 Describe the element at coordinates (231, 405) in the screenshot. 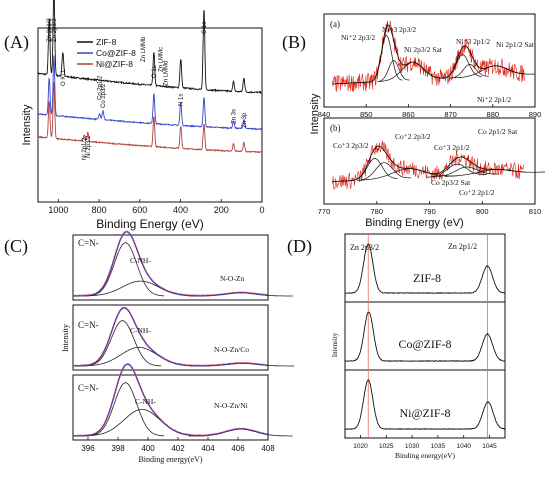

I see `panel-c-peak-label: N-O-Zn/Ni` at that location.